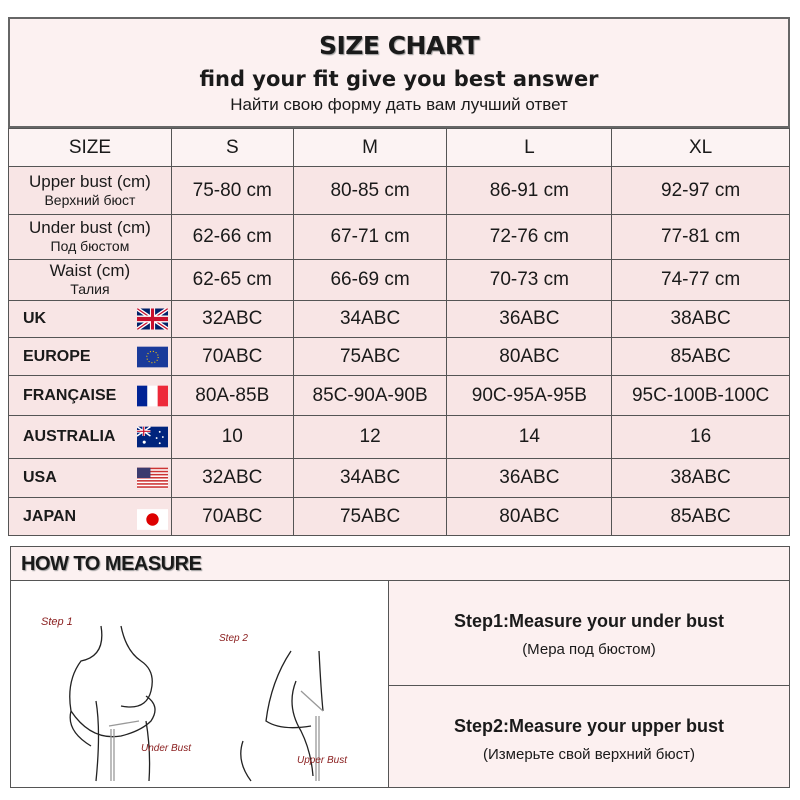 Image resolution: width=800 pixels, height=800 pixels. I want to click on table-cell: 72-76 cm, so click(529, 237).